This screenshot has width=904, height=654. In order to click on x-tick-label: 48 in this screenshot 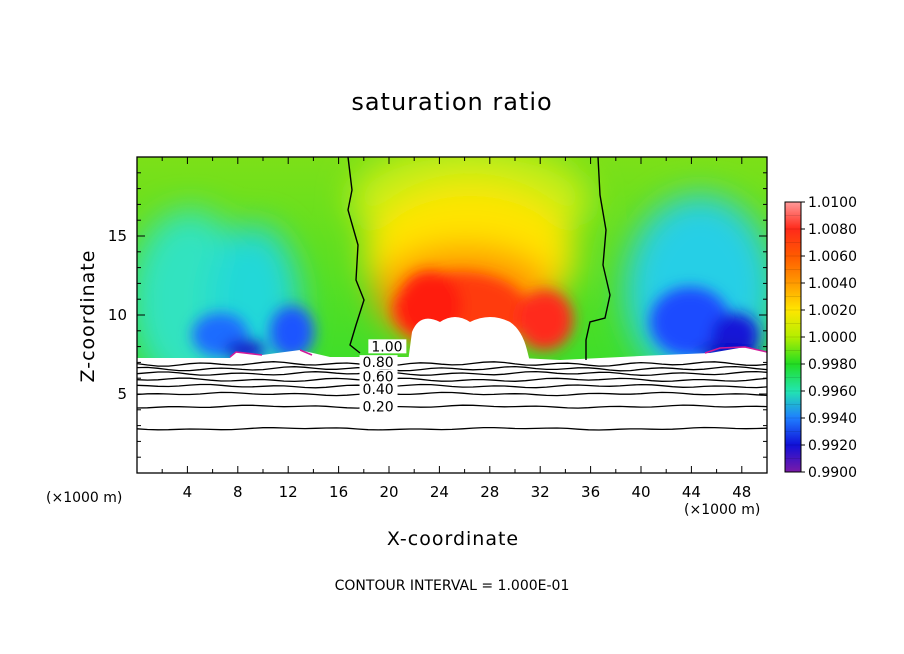, I will do `click(741, 492)`.